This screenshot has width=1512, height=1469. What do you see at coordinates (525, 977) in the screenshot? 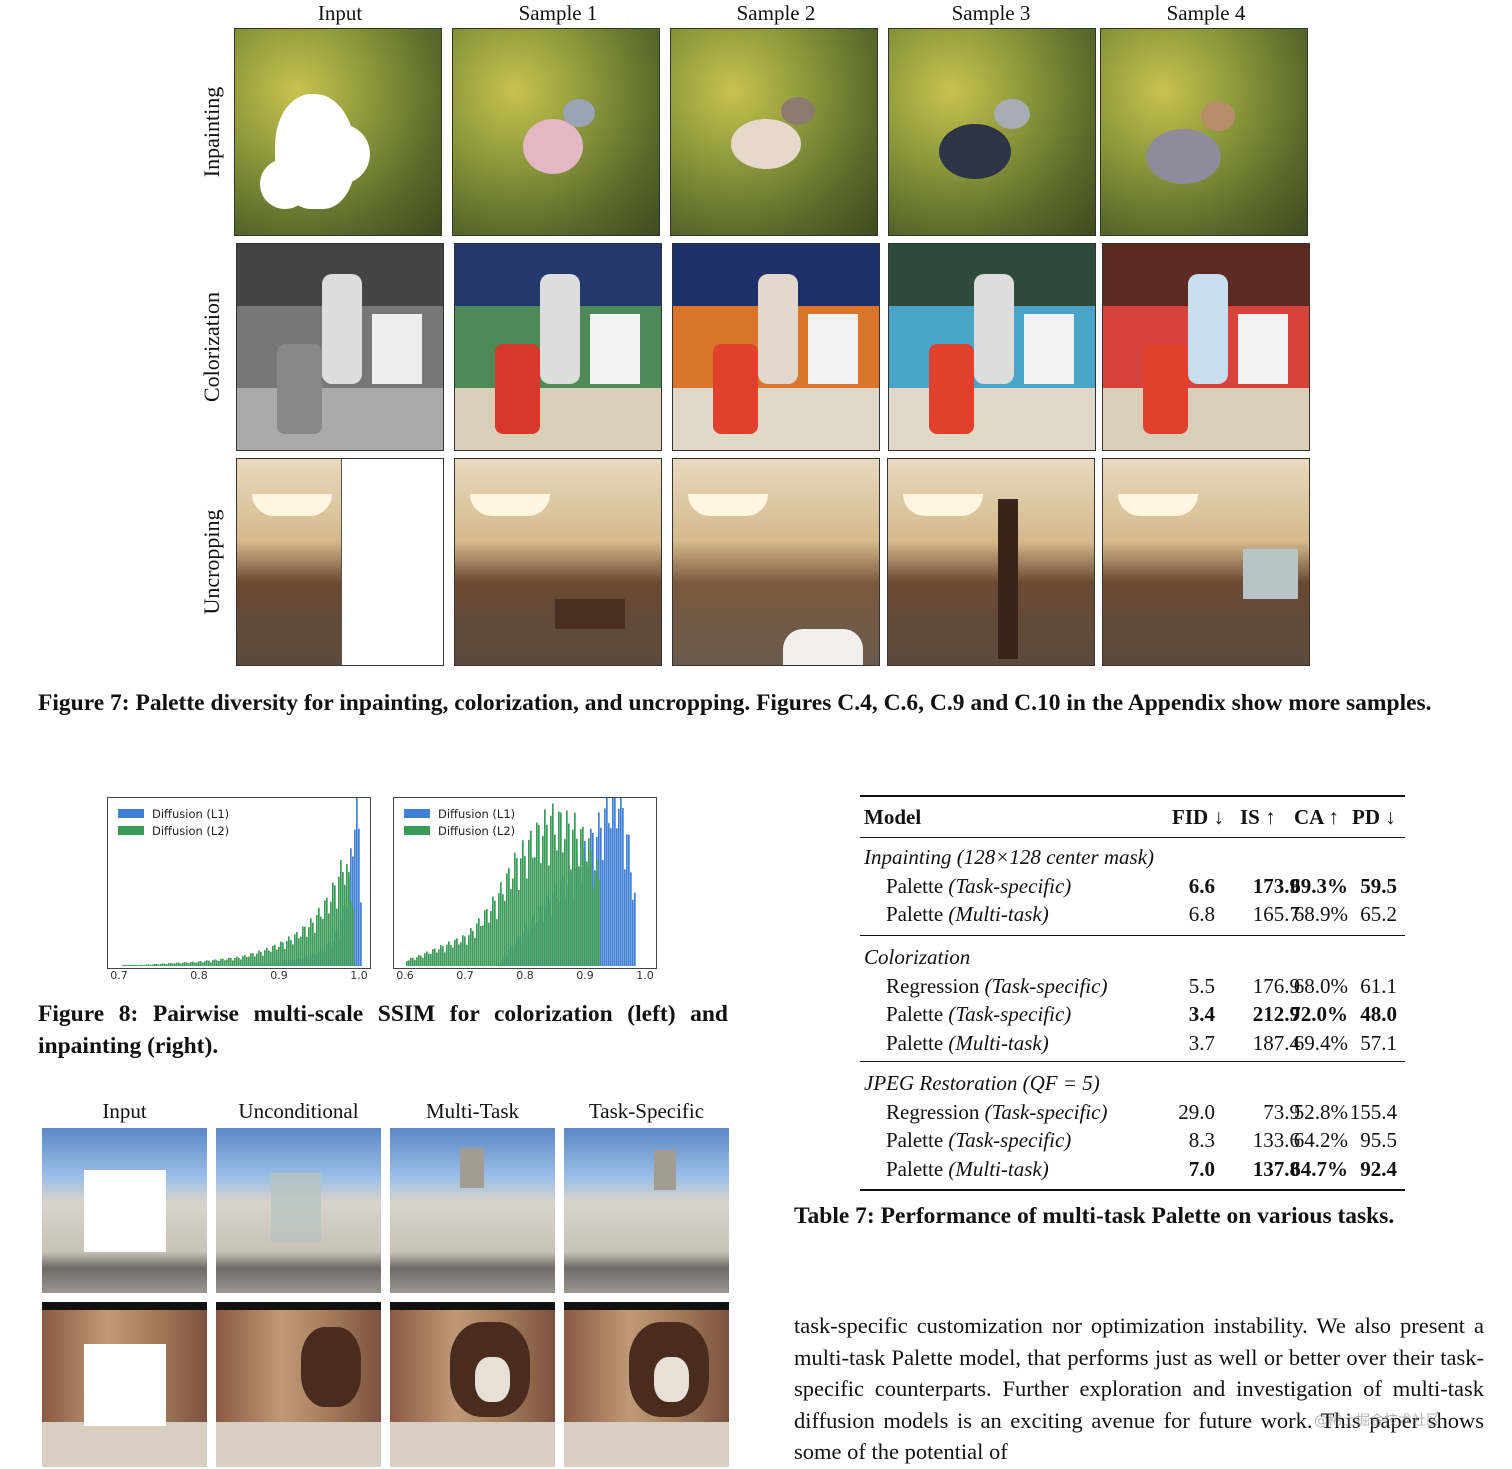
I see `chart2-x-axis: 0.6 0.7 0.8 0.9 1.0` at bounding box center [525, 977].